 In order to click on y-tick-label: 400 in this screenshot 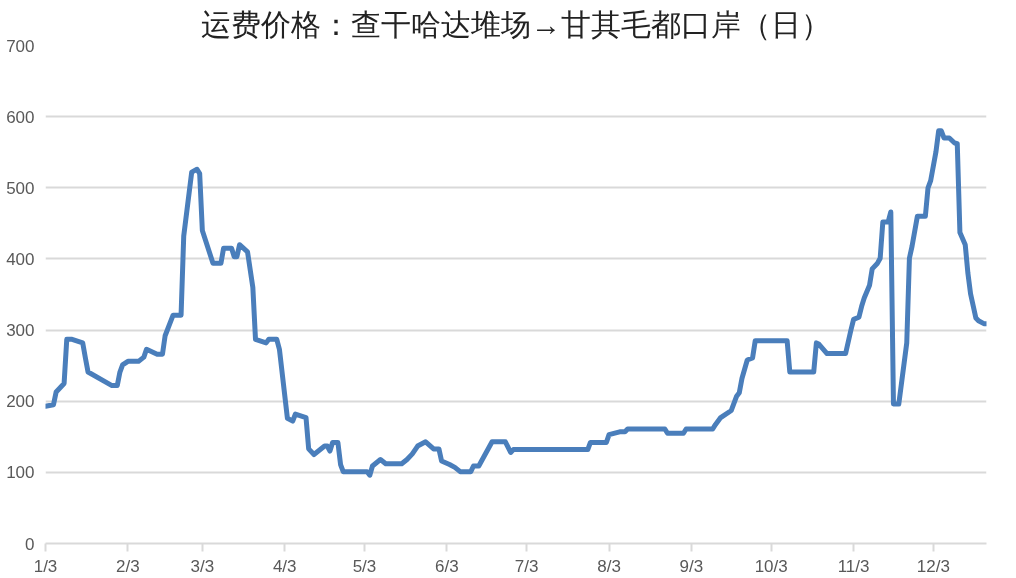, I will do `click(20, 259)`.